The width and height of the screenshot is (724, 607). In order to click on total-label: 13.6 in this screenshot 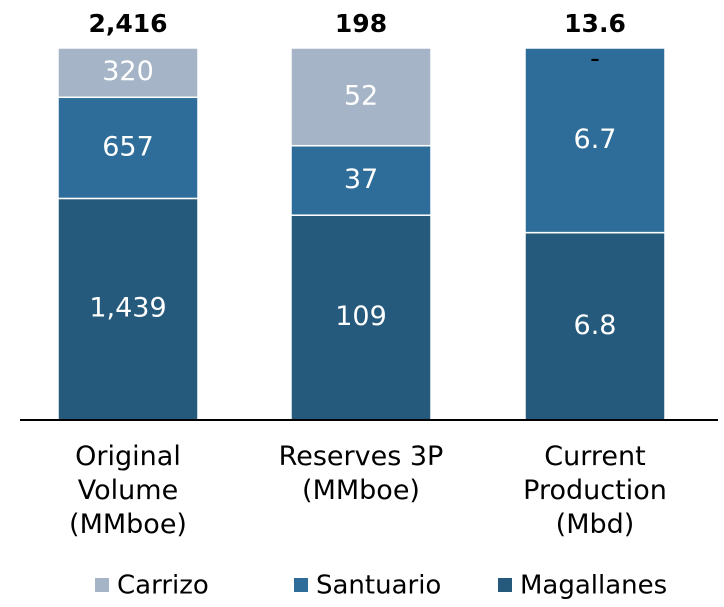, I will do `click(595, 23)`.